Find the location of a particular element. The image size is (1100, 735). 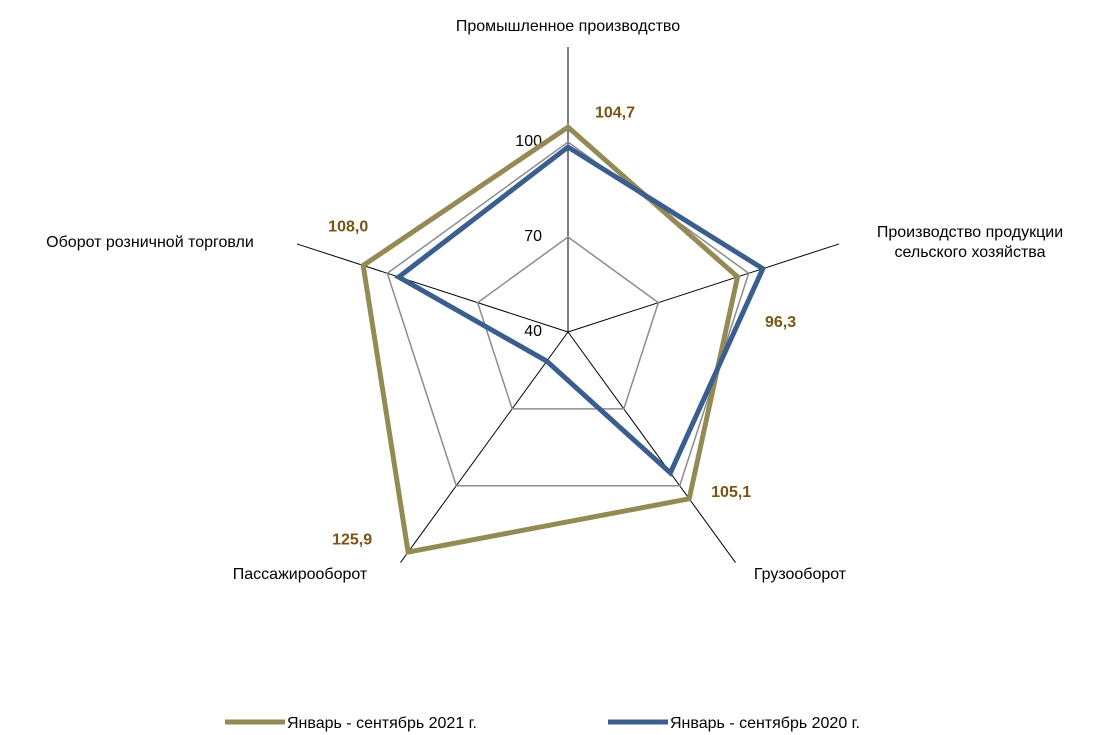

category-label: Грузооборот is located at coordinates (800, 574).